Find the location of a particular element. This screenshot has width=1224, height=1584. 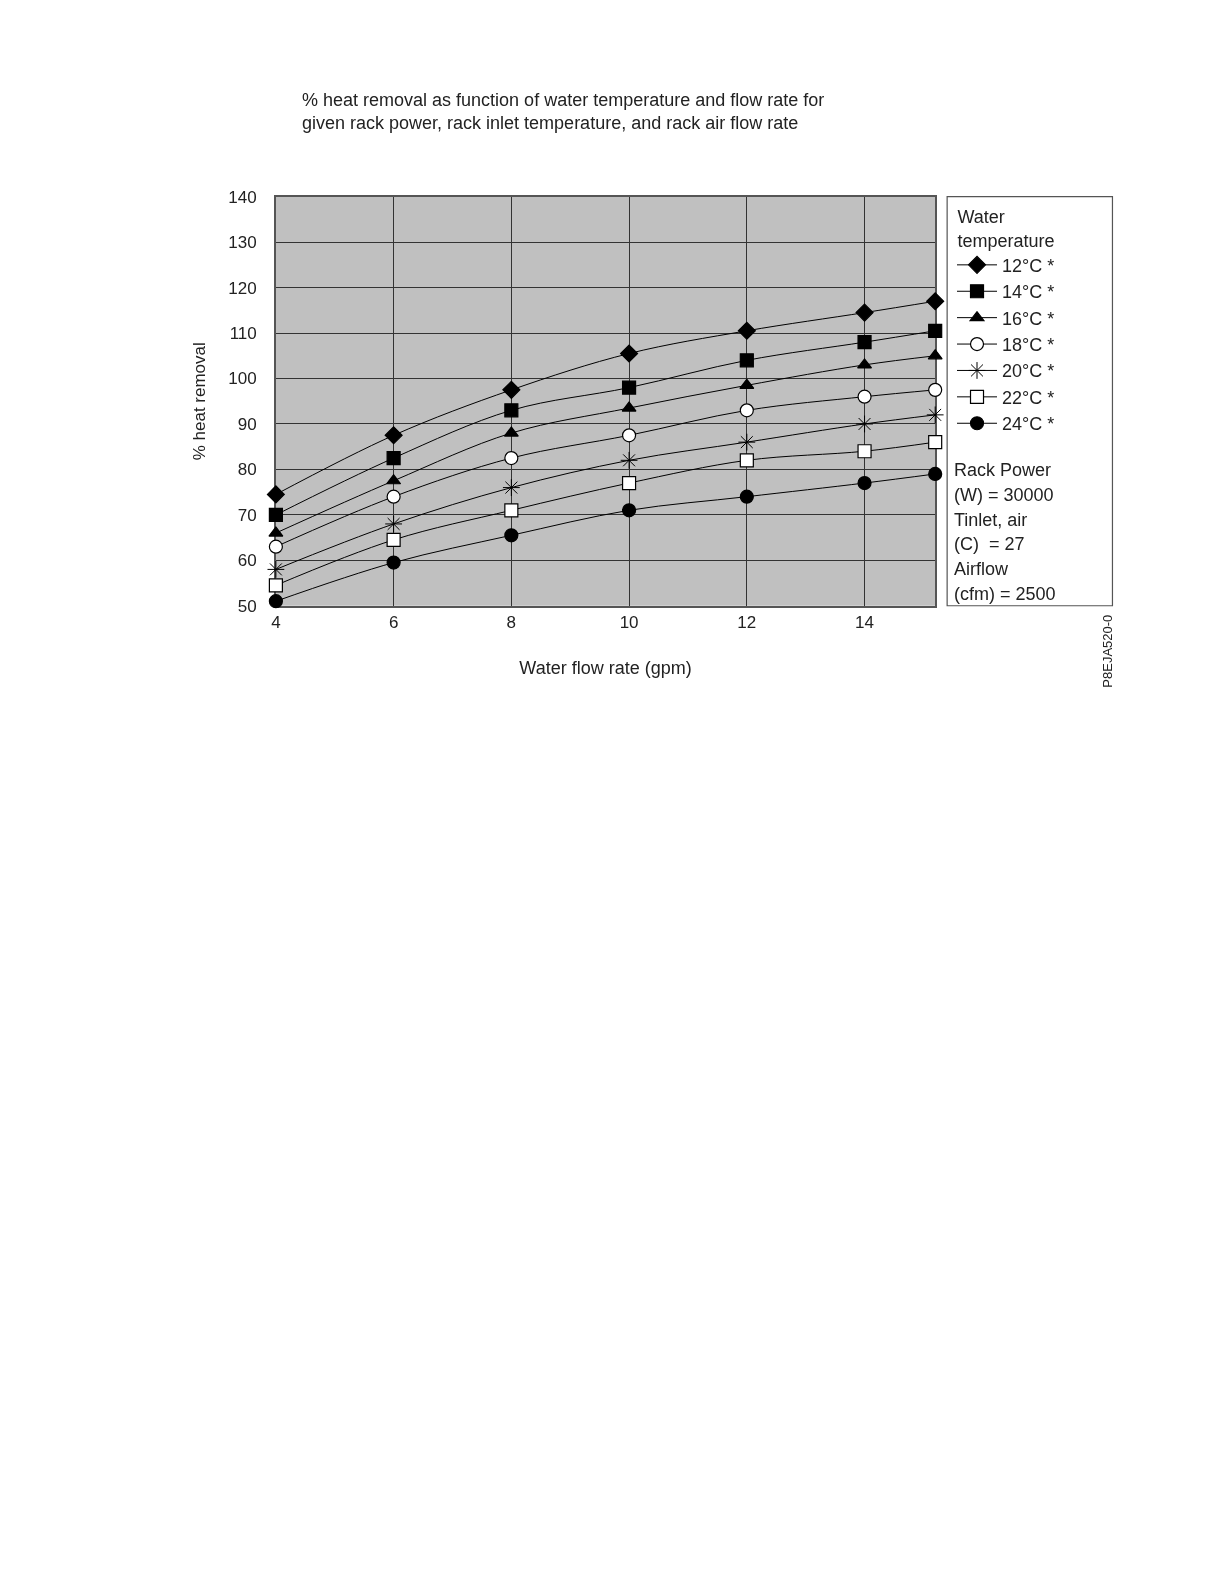

y-tick-label: 50 is located at coordinates (247, 606).